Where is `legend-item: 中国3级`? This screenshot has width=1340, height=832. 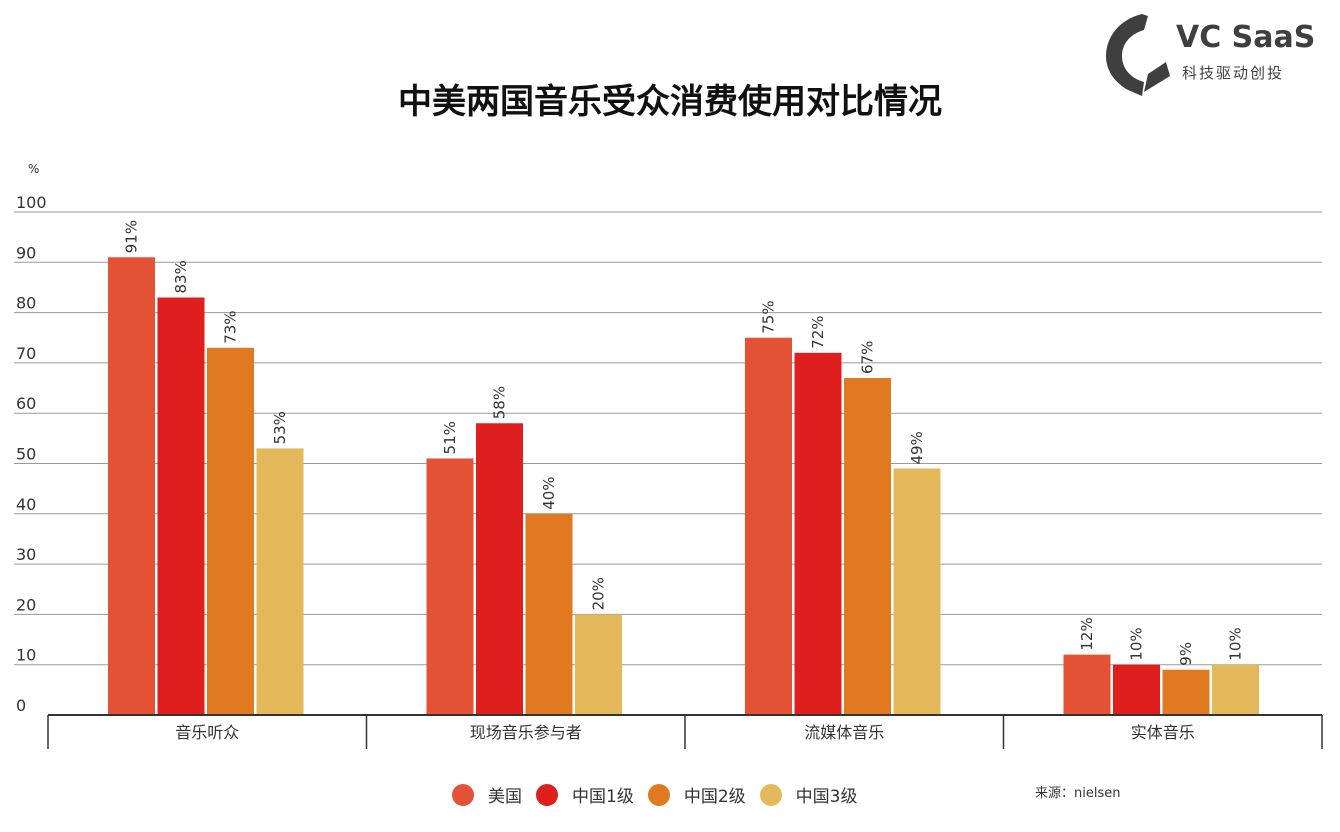
legend-item: 中国3级 is located at coordinates (808, 794).